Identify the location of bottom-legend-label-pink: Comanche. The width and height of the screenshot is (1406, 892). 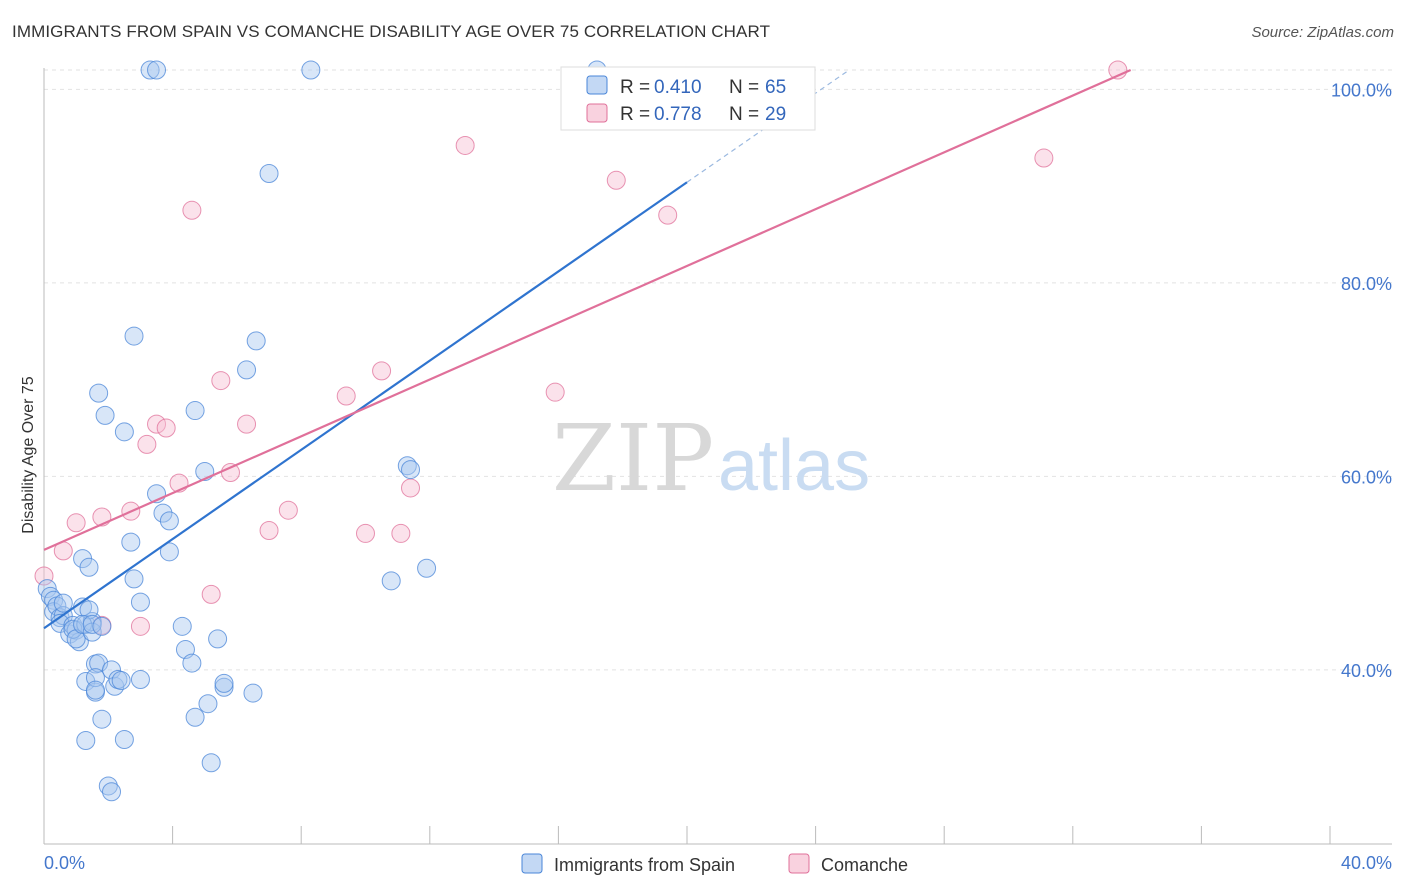
(864, 865).